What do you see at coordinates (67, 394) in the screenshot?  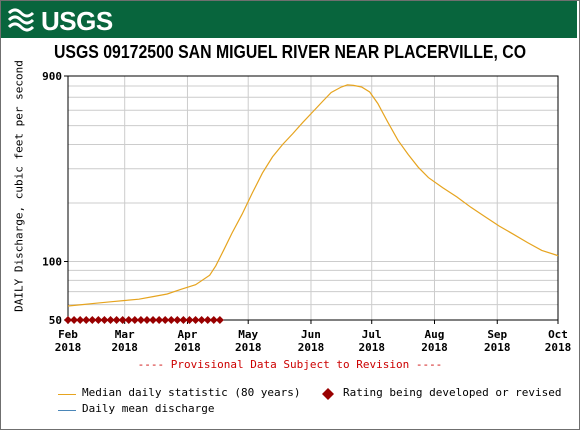 I see `legend-median-swatch` at bounding box center [67, 394].